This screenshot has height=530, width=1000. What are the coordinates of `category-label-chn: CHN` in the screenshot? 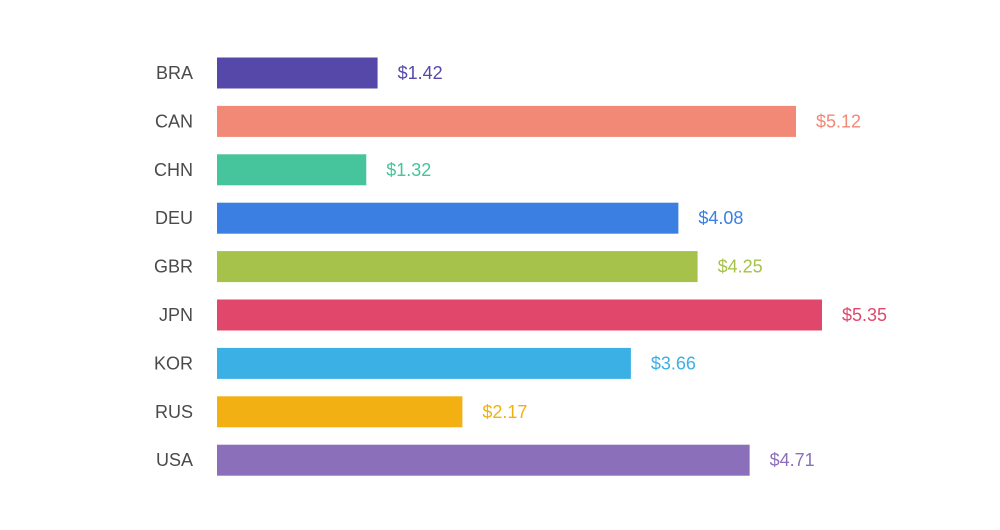 It's located at (173, 170).